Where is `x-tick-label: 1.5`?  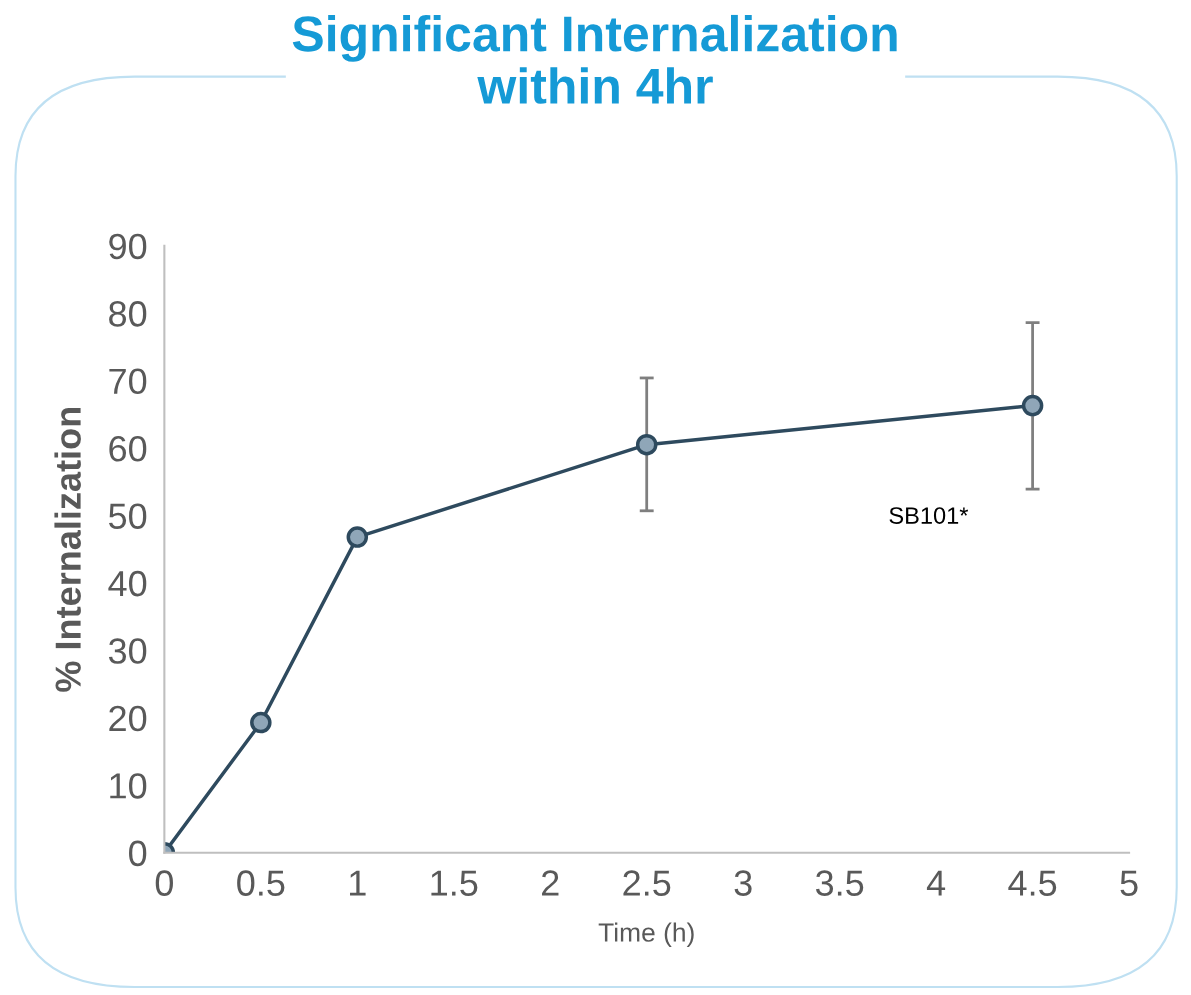 x-tick-label: 1.5 is located at coordinates (454, 883).